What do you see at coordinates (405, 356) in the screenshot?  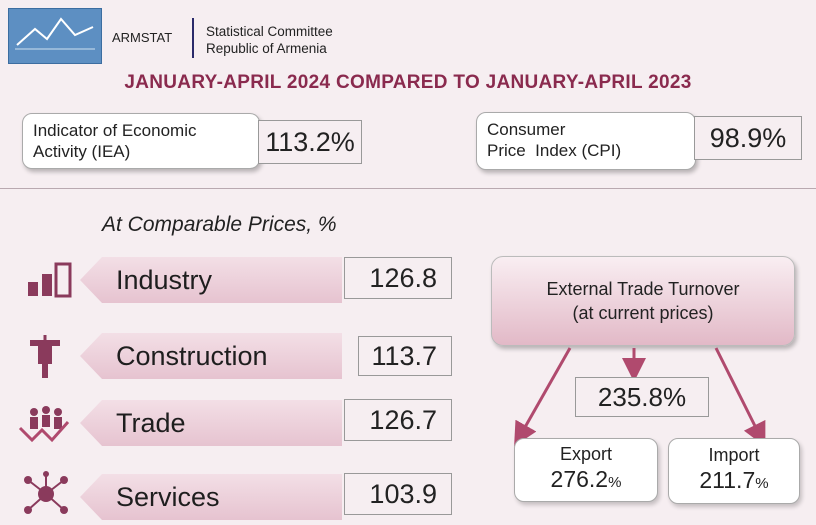 I see `sector-value-construction: 113.7` at bounding box center [405, 356].